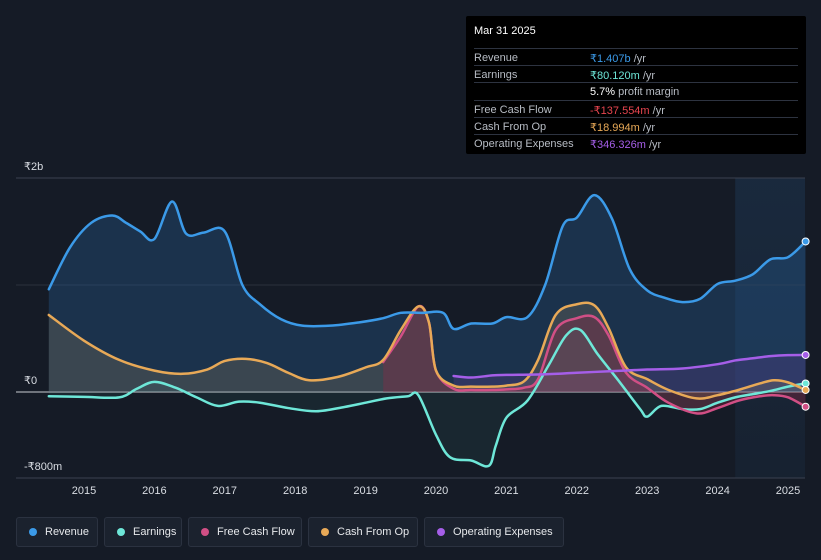 The height and width of the screenshot is (560, 821). I want to click on tooltip-row-value: ₹18.994m /yr, so click(622, 127).